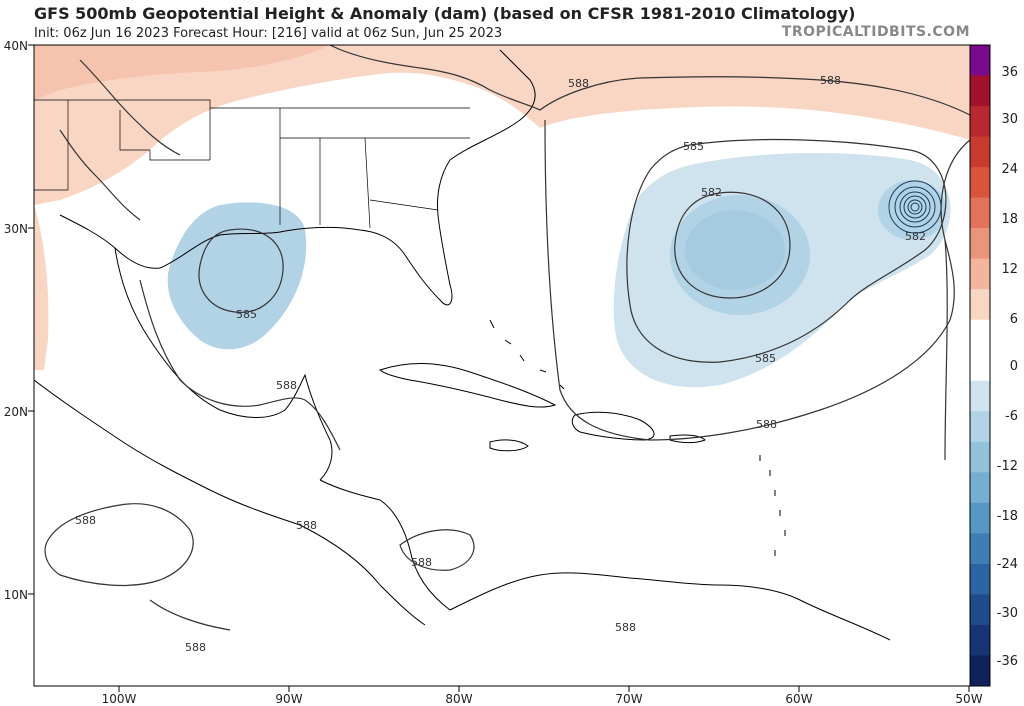  I want to click on colorbar-frame, so click(980, 365).